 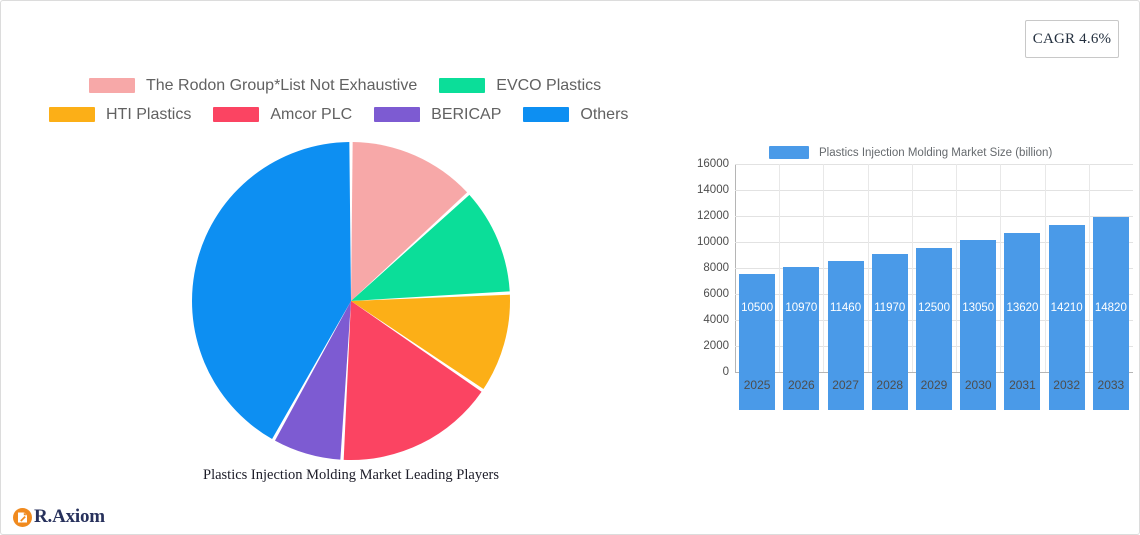 What do you see at coordinates (716, 268) in the screenshot?
I see `y-axis-tick-label: 8000` at bounding box center [716, 268].